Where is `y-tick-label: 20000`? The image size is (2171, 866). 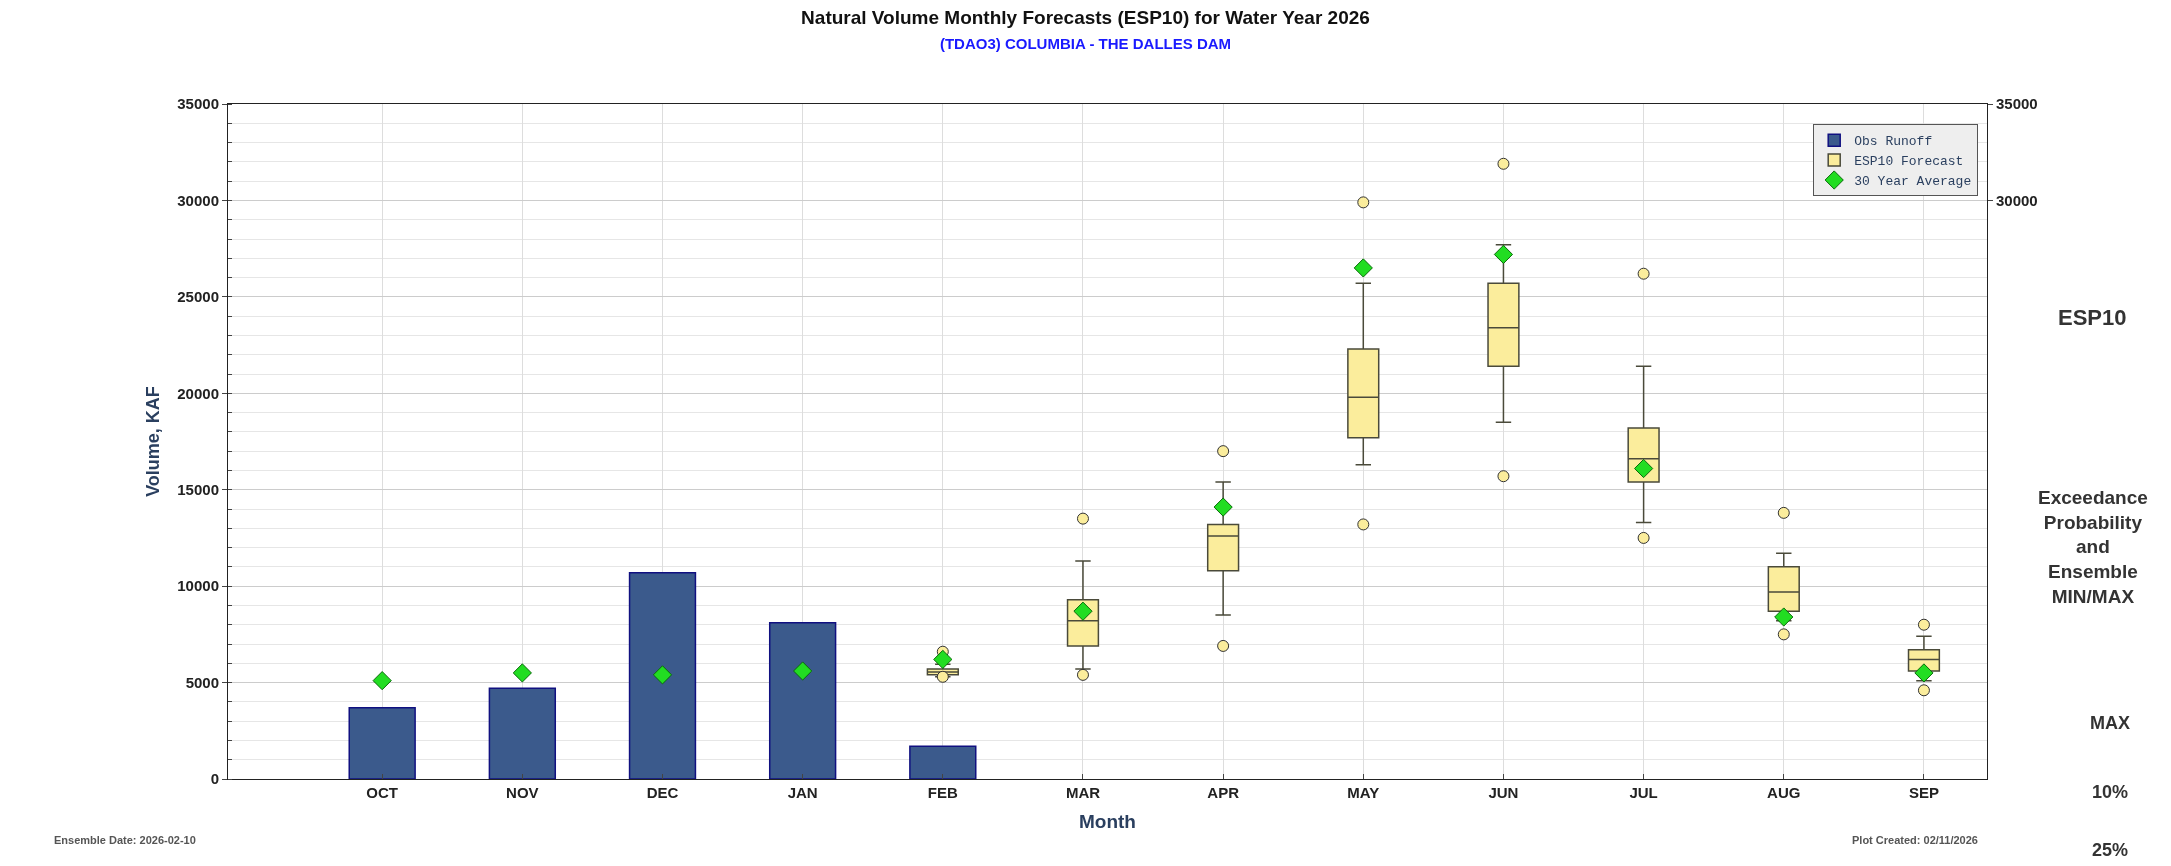
y-tick-label: 20000 is located at coordinates (198, 393).